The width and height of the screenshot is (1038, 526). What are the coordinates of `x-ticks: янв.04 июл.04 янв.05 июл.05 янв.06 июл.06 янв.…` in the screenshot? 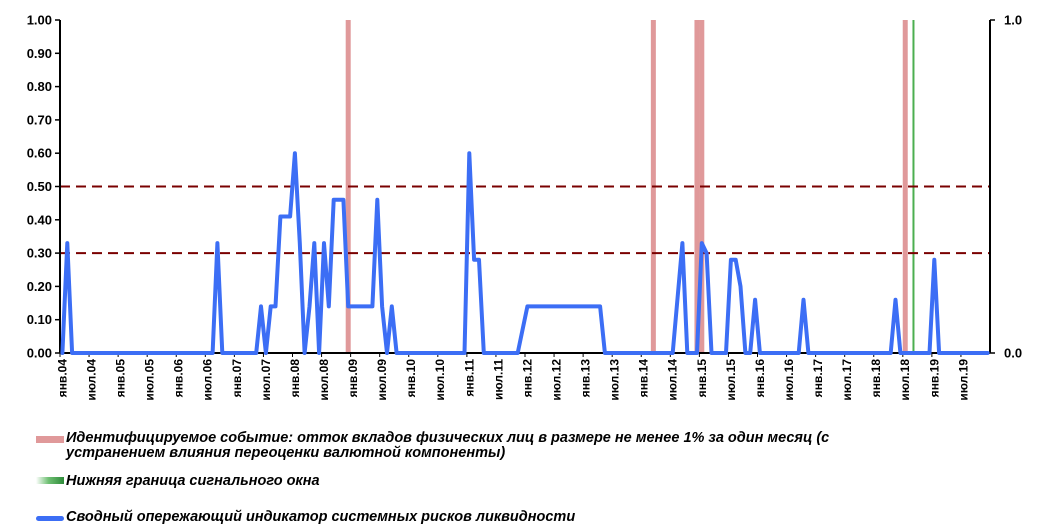 It's located at (512, 377).